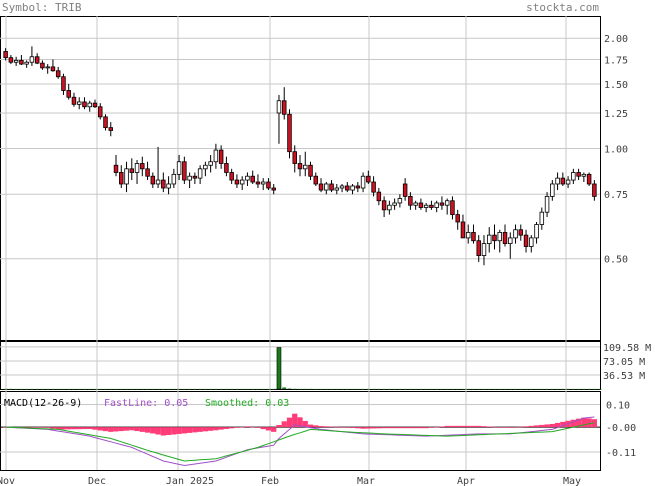  Describe the element at coordinates (466, 481) in the screenshot. I see `x-axis-label: Apr` at that location.